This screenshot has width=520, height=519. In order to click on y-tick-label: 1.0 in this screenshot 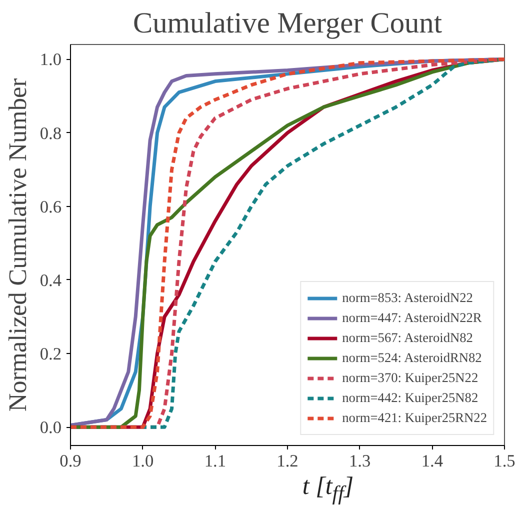, I will do `click(51, 60)`.